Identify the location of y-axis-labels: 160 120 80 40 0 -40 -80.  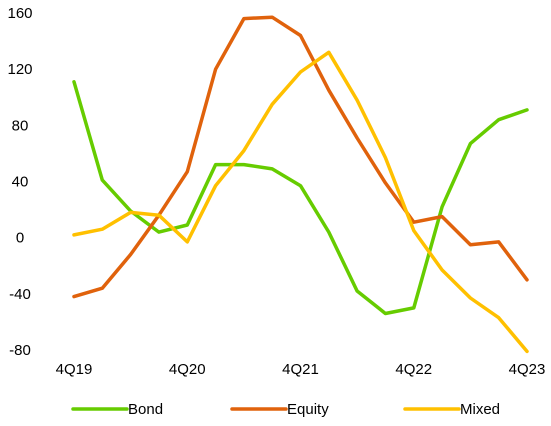
(19, 182).